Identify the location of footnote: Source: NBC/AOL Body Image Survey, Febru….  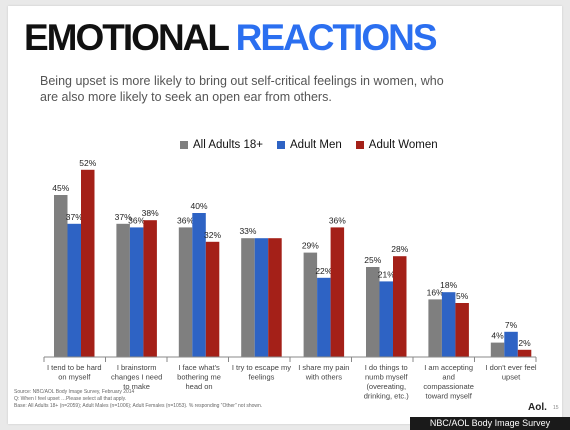
(229, 399).